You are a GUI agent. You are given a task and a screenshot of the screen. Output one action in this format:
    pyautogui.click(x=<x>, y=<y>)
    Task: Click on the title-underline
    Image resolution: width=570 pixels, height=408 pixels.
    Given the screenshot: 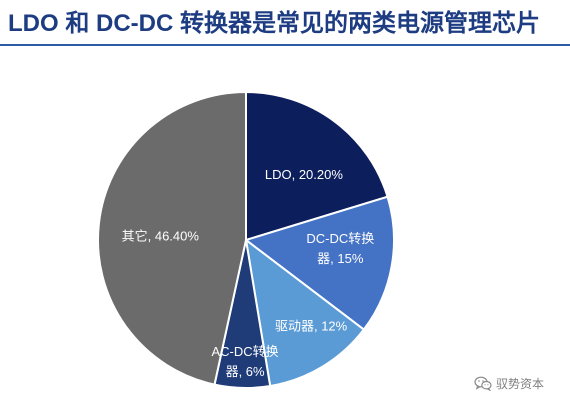 What is the action you would take?
    pyautogui.click(x=285, y=45)
    